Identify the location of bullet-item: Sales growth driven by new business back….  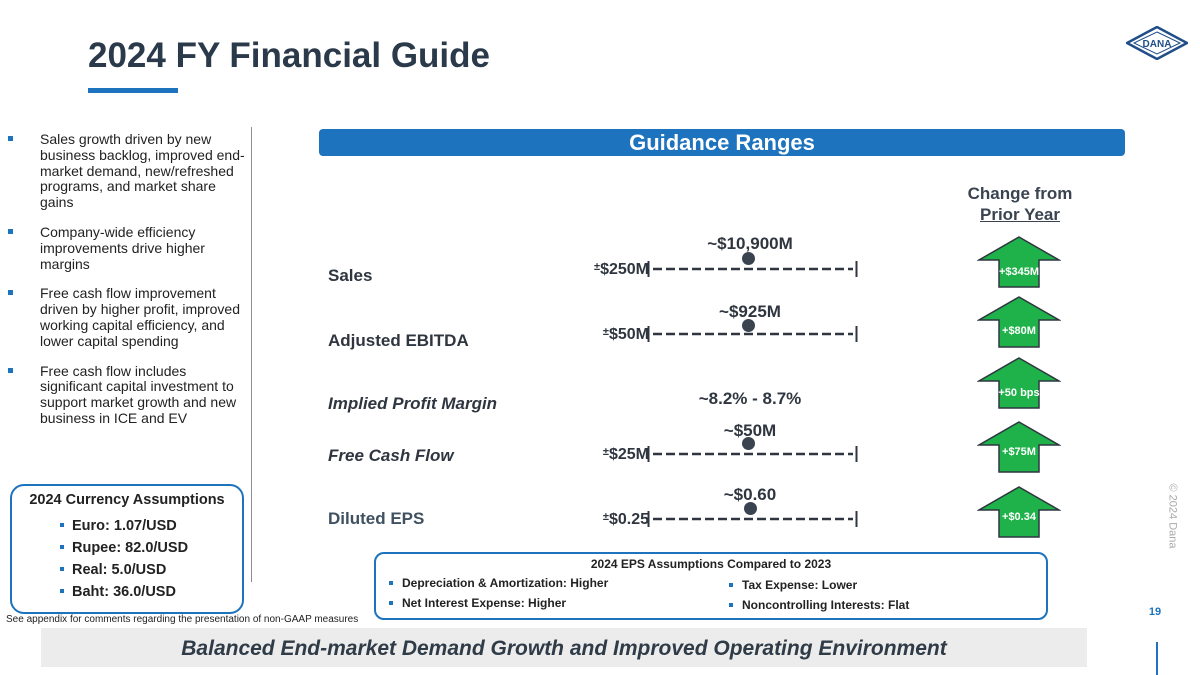
(128, 171).